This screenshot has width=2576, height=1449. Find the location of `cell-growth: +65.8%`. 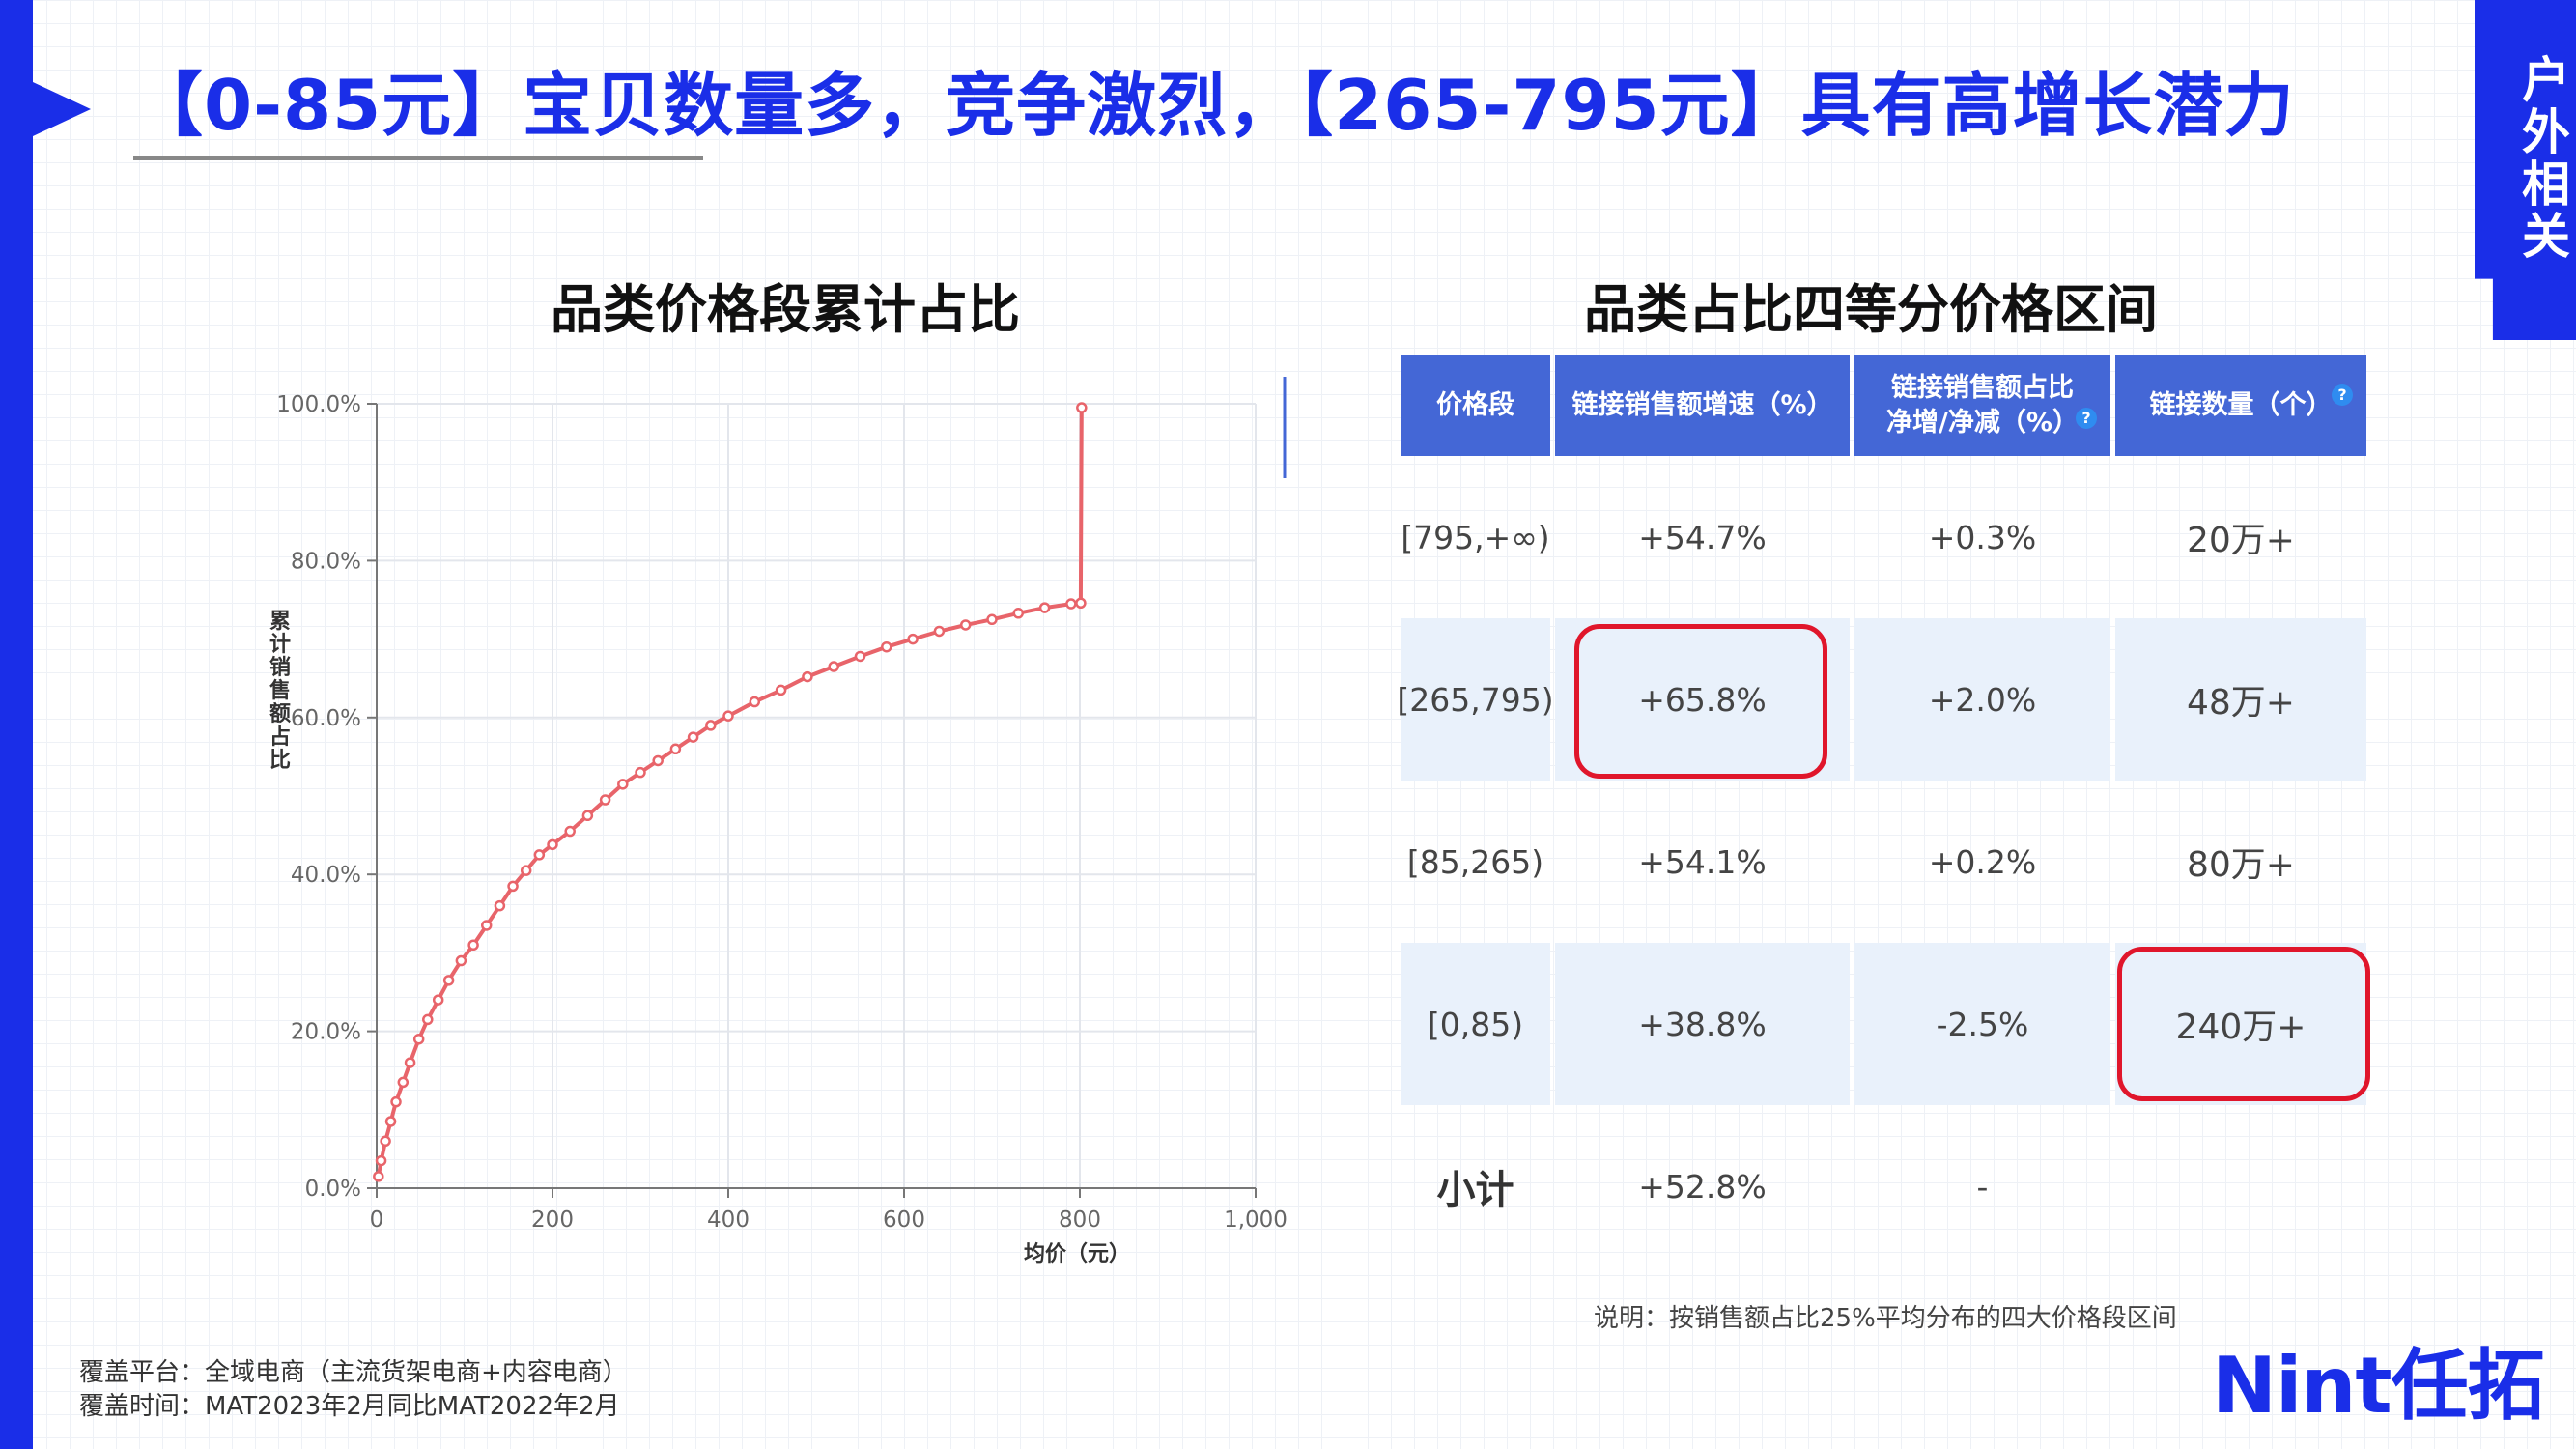

cell-growth: +65.8% is located at coordinates (1702, 699).